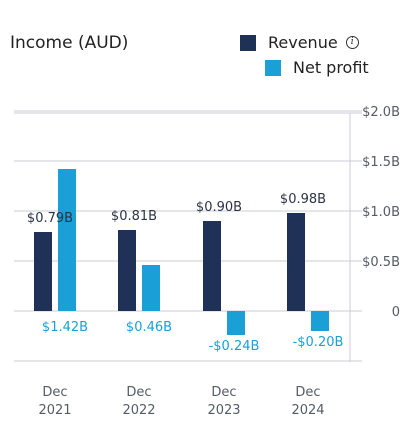  Describe the element at coordinates (318, 342) in the screenshot. I see `data-label-net-profit: -$0.20B` at that location.